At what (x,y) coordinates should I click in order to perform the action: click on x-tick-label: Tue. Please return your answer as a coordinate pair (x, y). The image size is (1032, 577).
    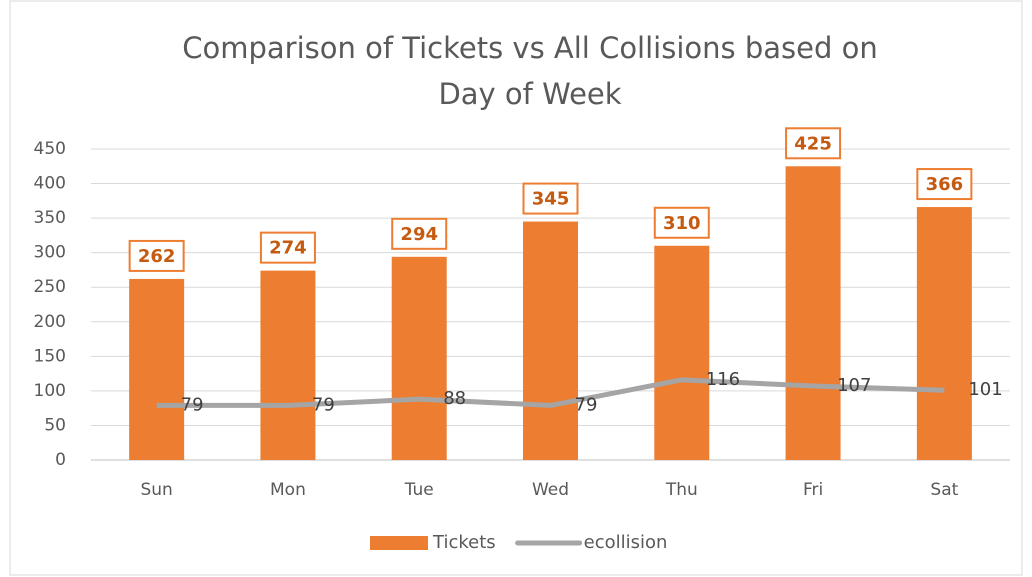
    Looking at the image, I should click on (419, 490).